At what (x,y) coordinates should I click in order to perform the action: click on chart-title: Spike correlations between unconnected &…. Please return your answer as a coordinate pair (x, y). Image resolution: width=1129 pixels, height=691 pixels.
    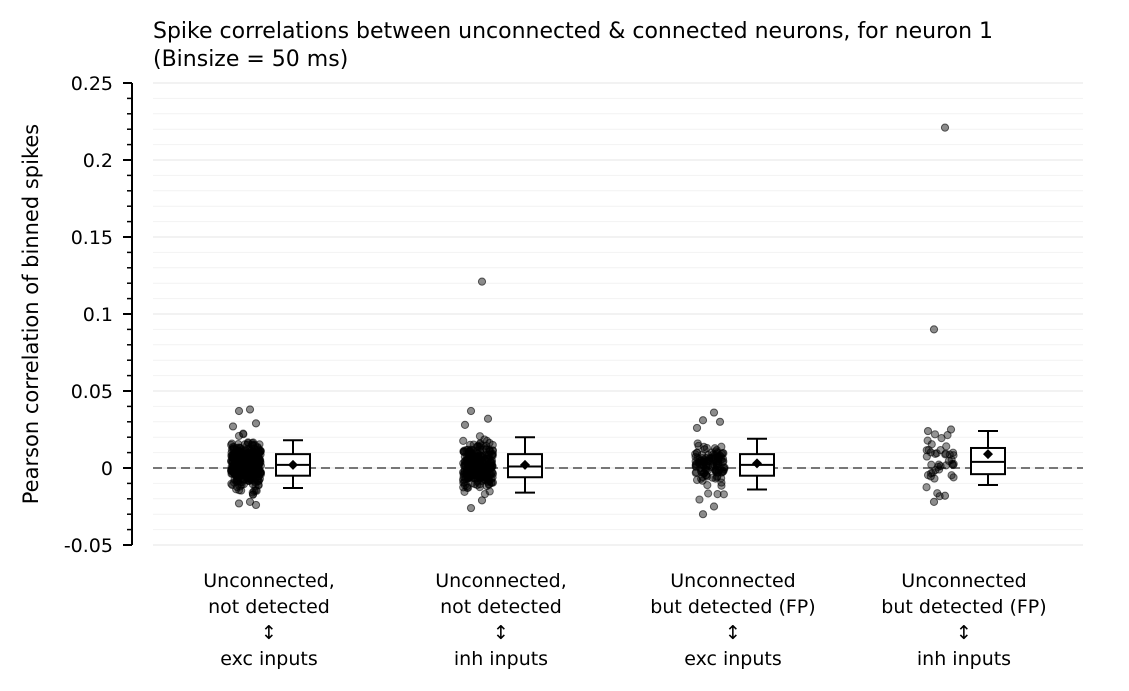
    Looking at the image, I should click on (573, 31).